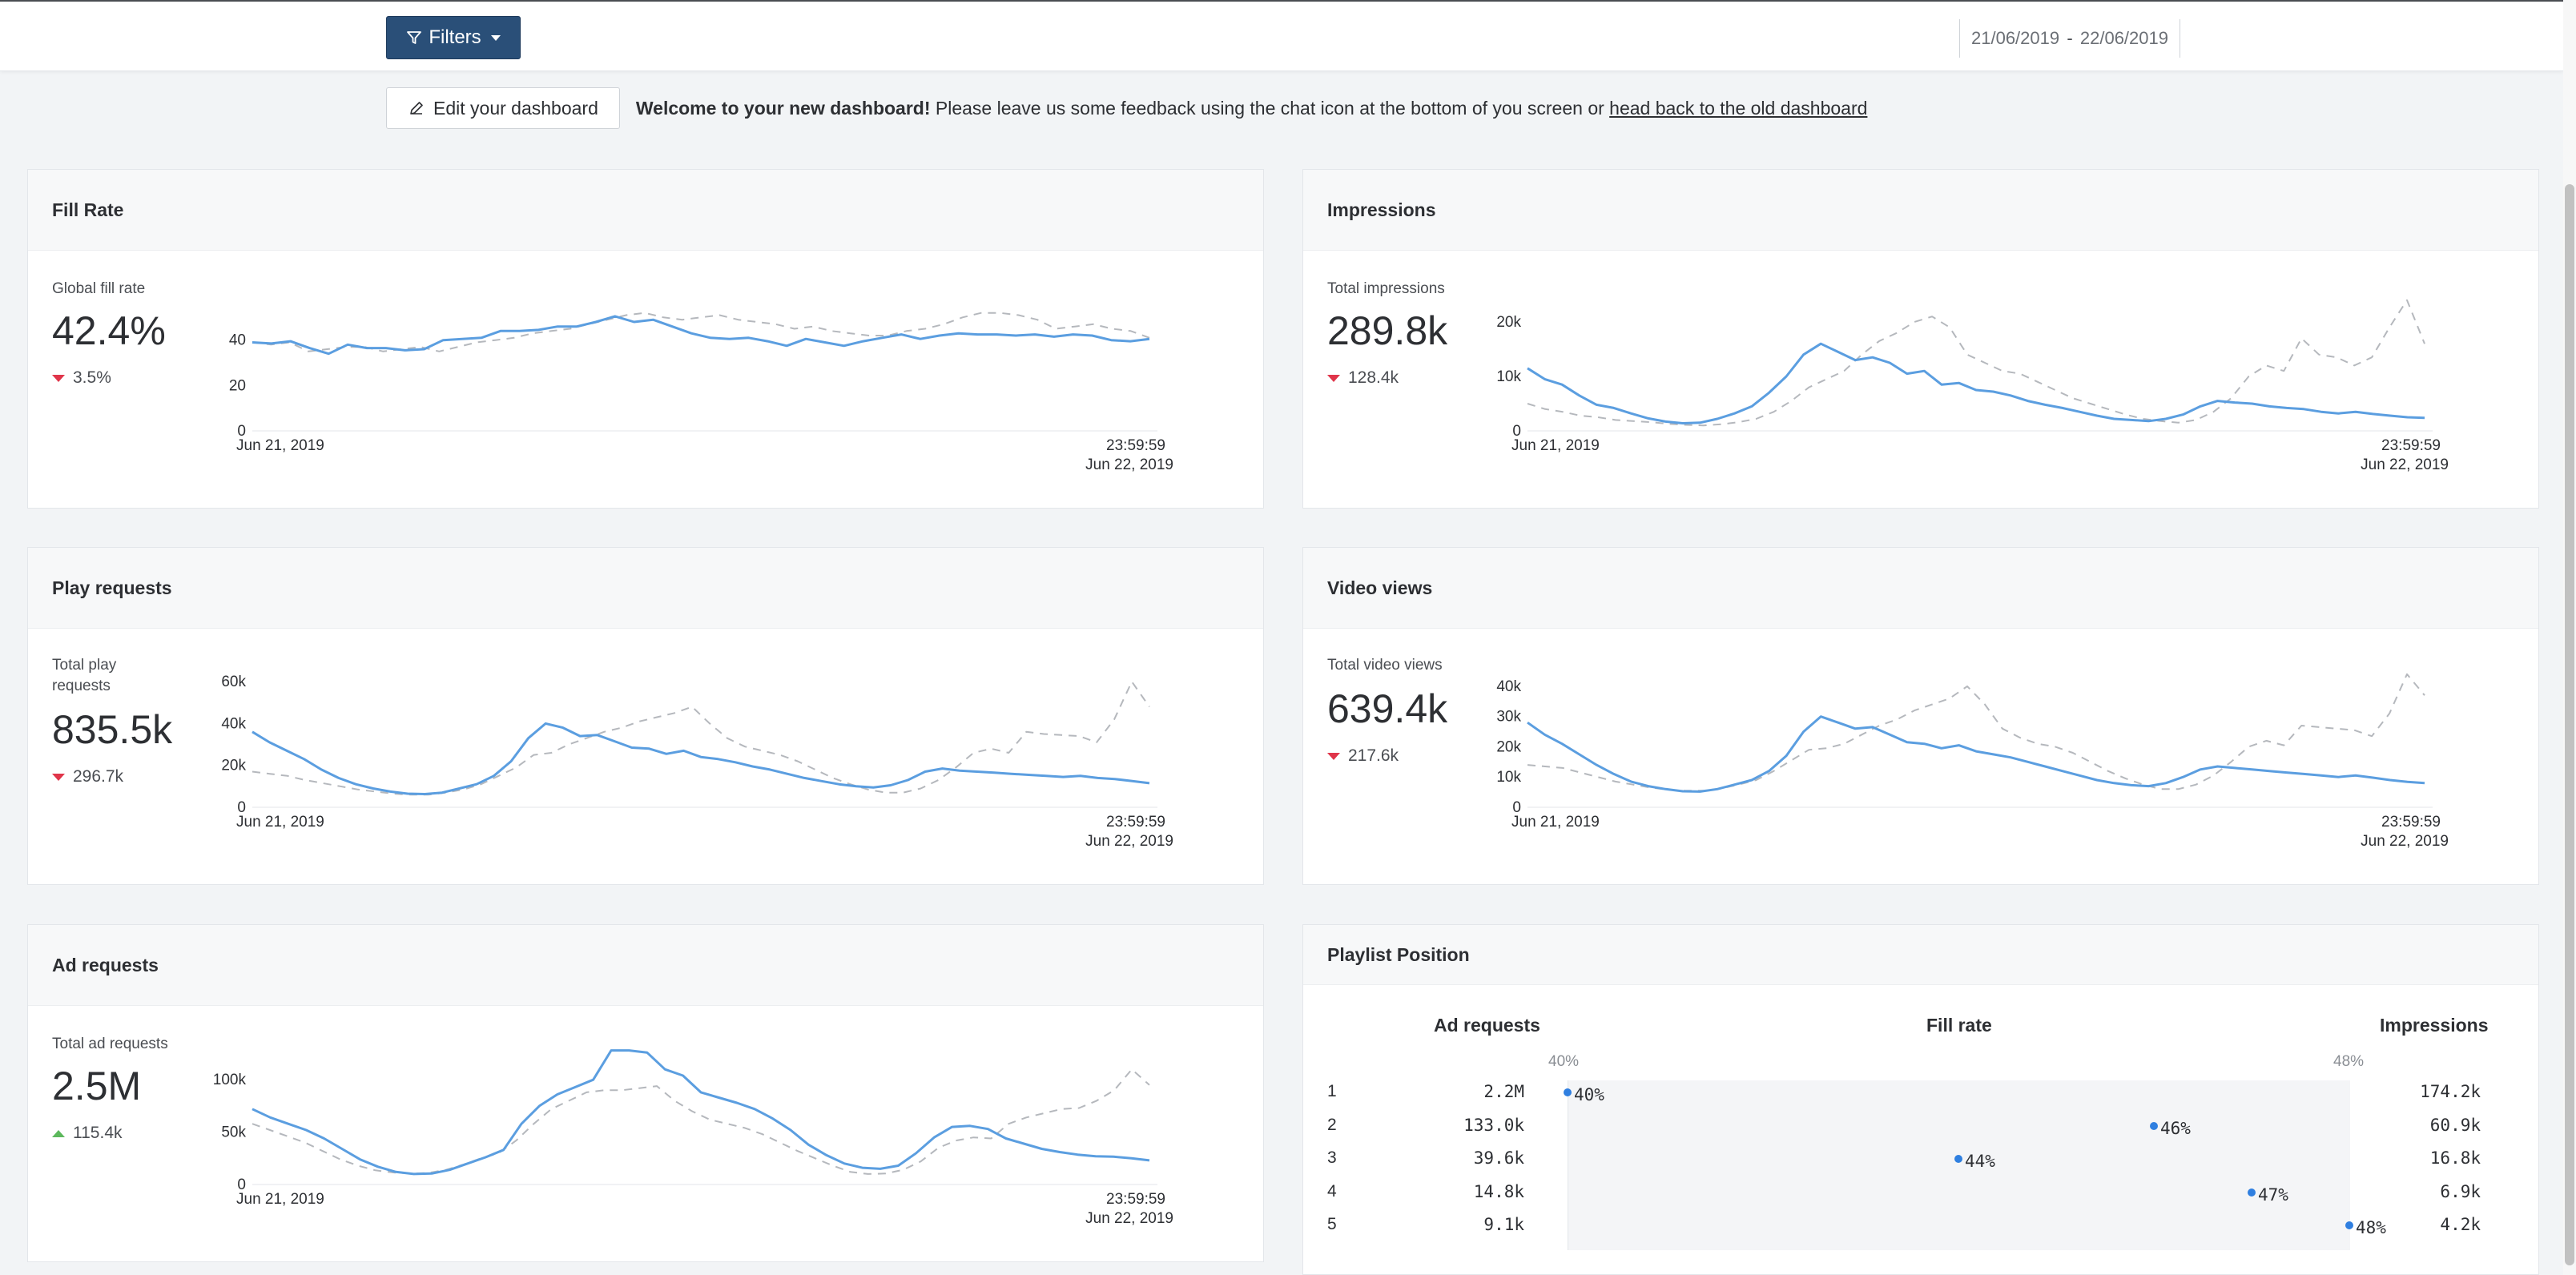  Describe the element at coordinates (1959, 1025) in the screenshot. I see `col-fill-rate-header: Fill rate` at that location.